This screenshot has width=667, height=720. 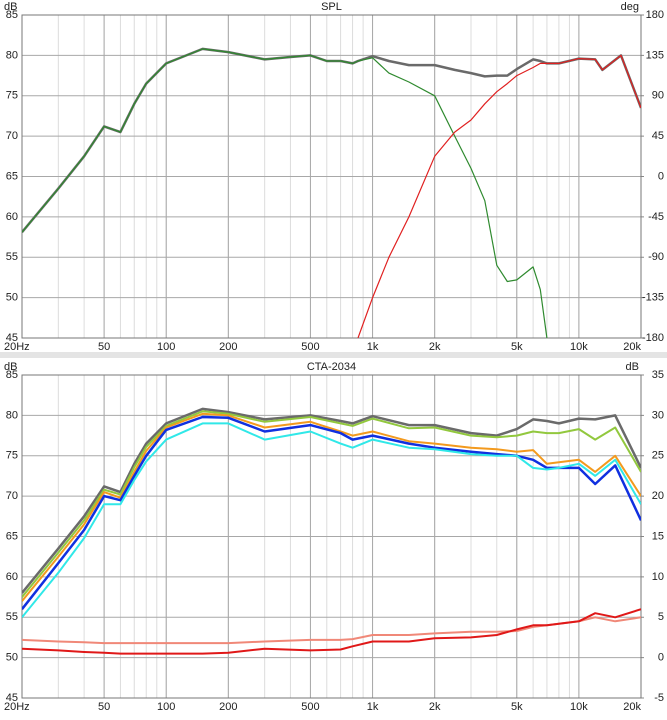 I want to click on chart-title: CTA-2034, so click(x=331, y=367).